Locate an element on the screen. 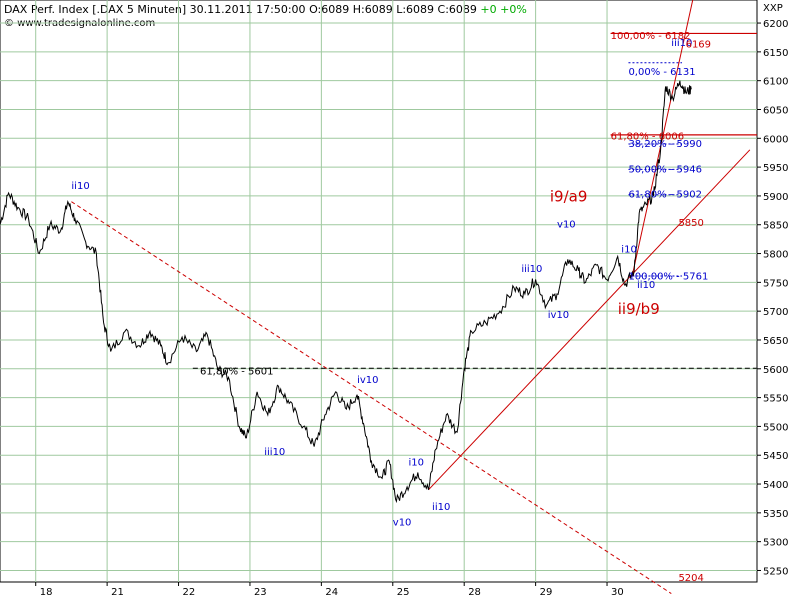 Image resolution: width=800 pixels, height=600 pixels. trendline is located at coordinates (662, 138).